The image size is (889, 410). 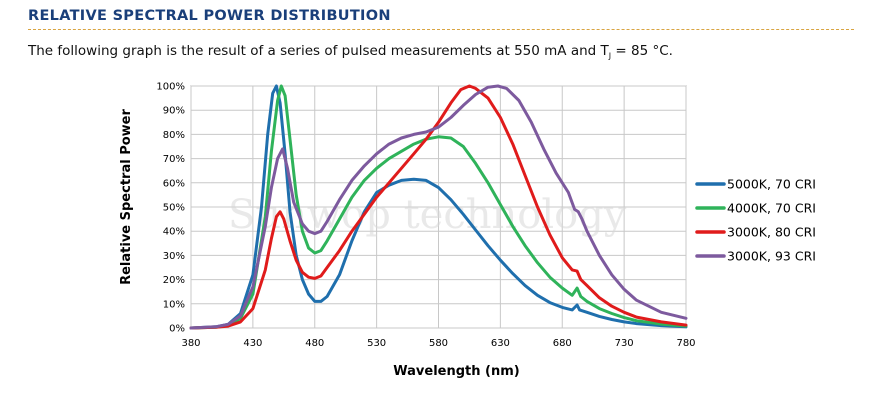 I want to click on legend-label: 3000K, 93 CRI, so click(x=771, y=256).